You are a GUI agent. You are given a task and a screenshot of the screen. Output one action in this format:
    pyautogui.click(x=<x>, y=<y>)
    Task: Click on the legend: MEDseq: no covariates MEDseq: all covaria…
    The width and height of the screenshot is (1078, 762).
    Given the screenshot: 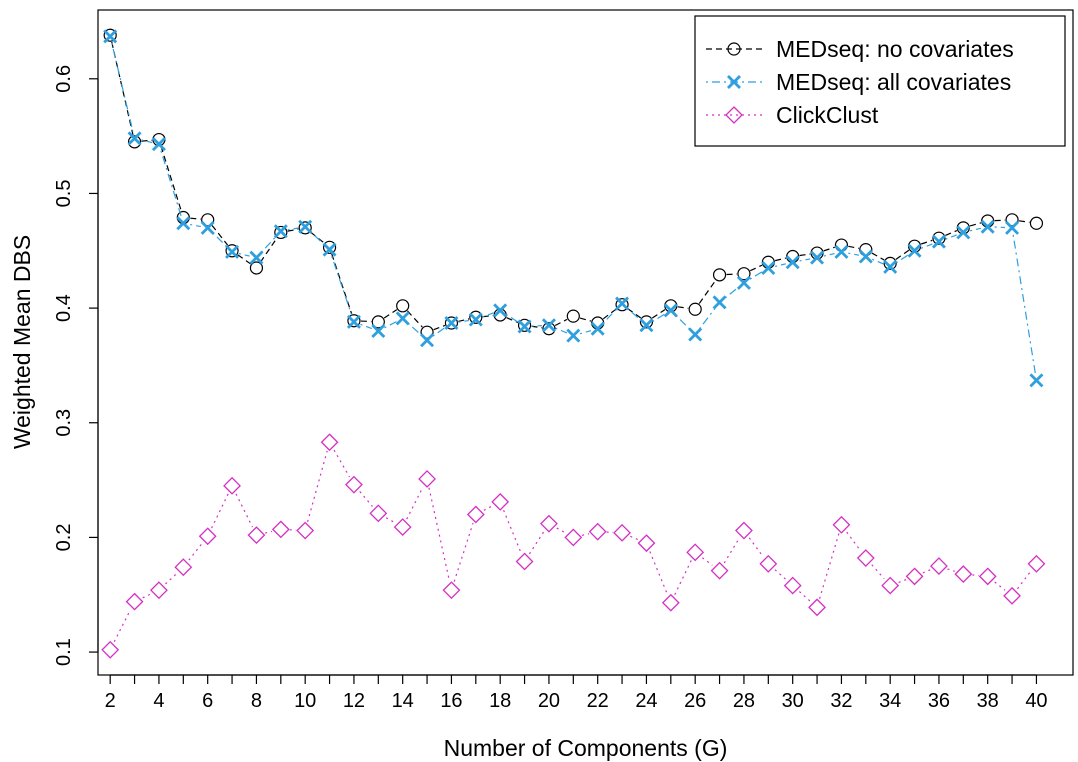 What is the action you would take?
    pyautogui.click(x=880, y=81)
    